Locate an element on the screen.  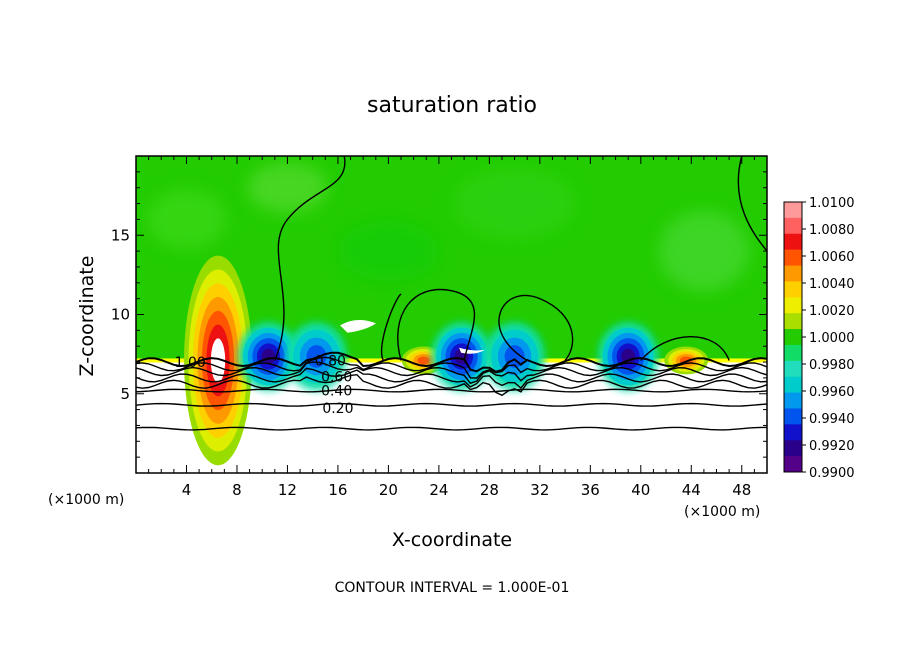
dry-pocket is located at coordinates (268, 356).